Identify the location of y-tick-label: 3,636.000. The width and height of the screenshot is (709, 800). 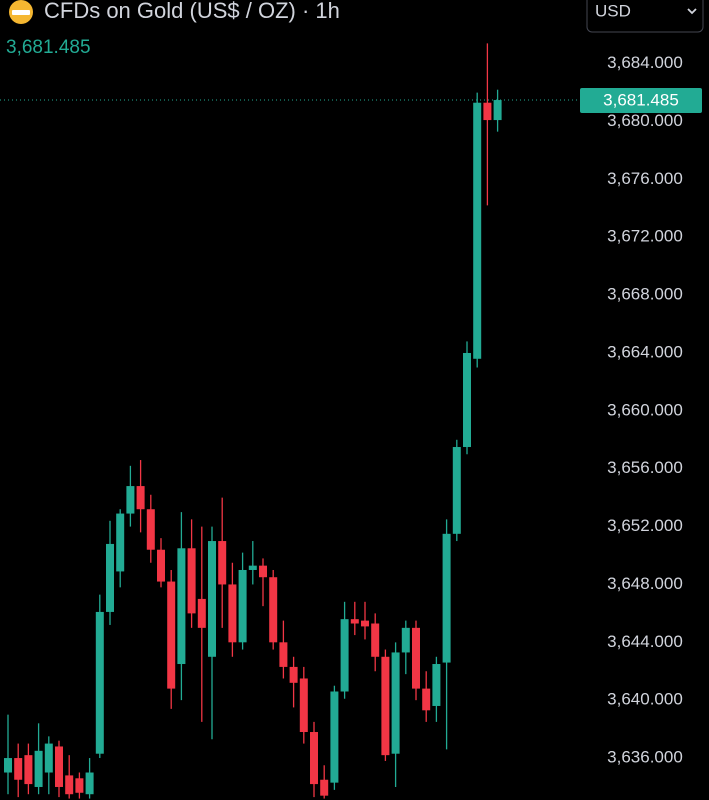
(645, 757).